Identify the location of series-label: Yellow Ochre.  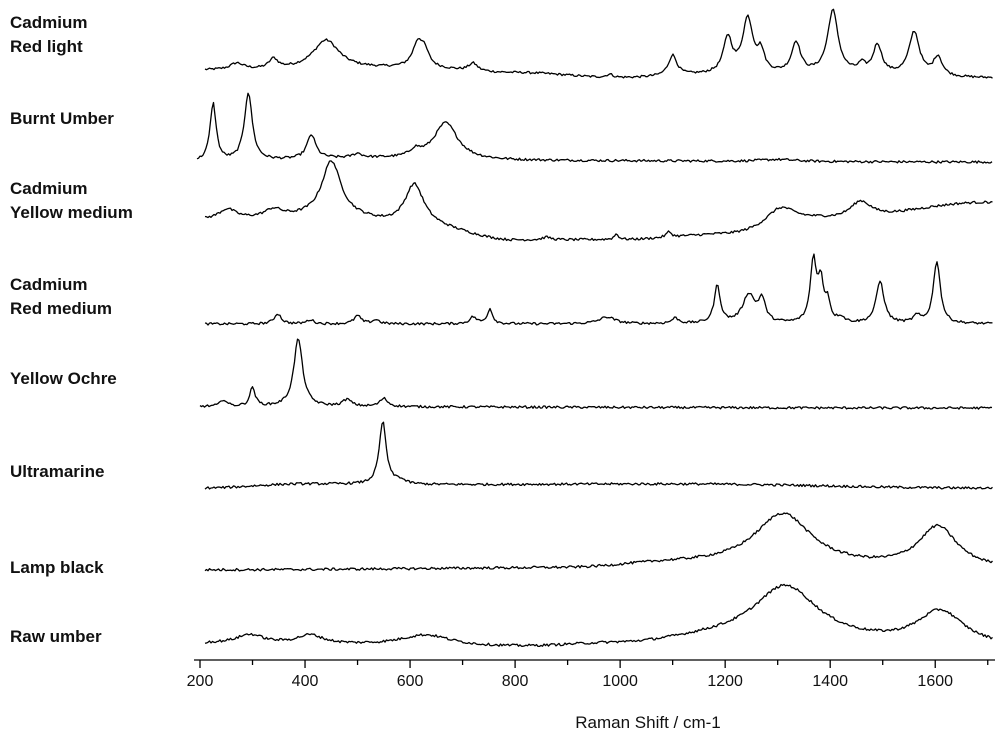
(63, 378).